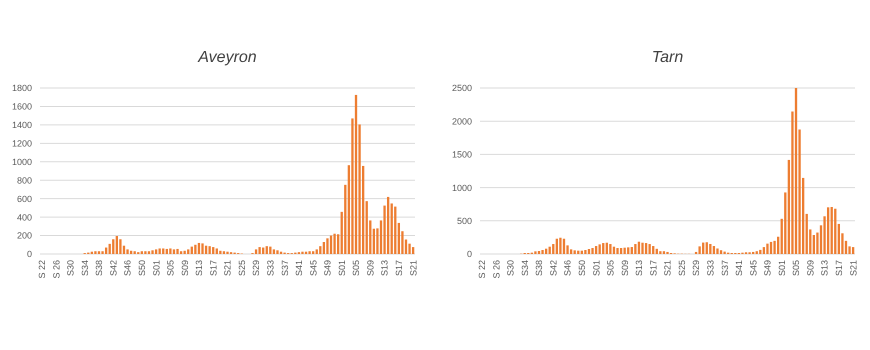 The height and width of the screenshot is (350, 870). I want to click on y-tick-label: 1000, so click(22, 161).